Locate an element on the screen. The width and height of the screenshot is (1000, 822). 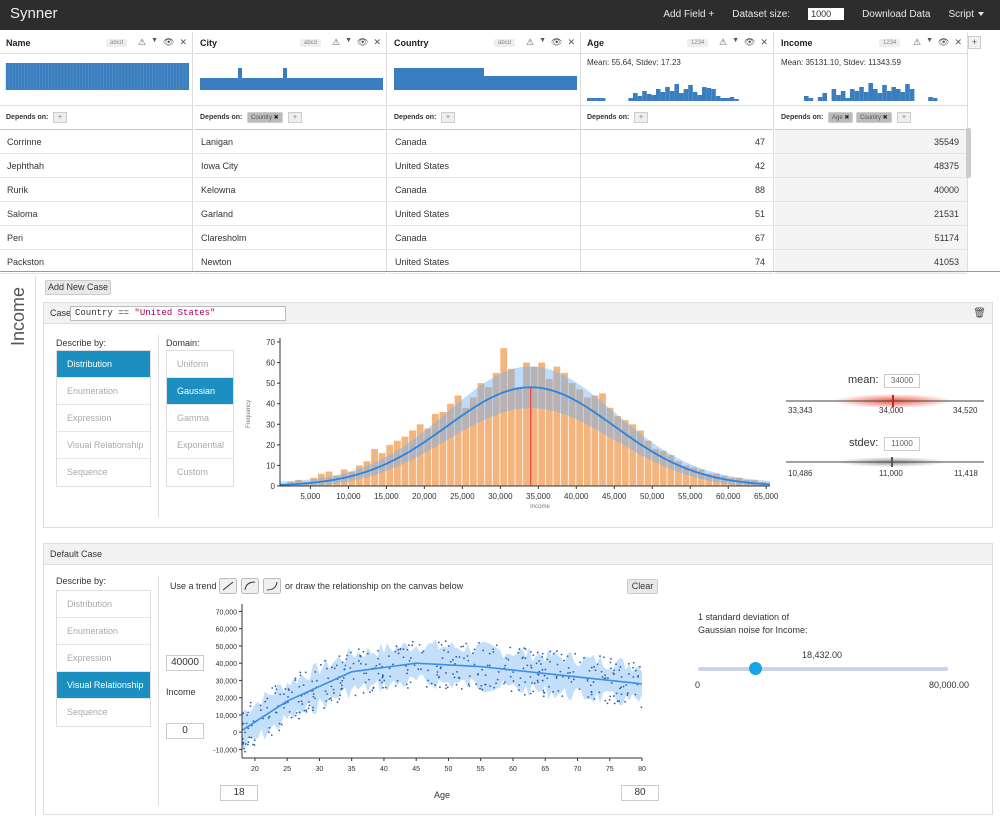
table-cell: 51 is located at coordinates (677, 214).